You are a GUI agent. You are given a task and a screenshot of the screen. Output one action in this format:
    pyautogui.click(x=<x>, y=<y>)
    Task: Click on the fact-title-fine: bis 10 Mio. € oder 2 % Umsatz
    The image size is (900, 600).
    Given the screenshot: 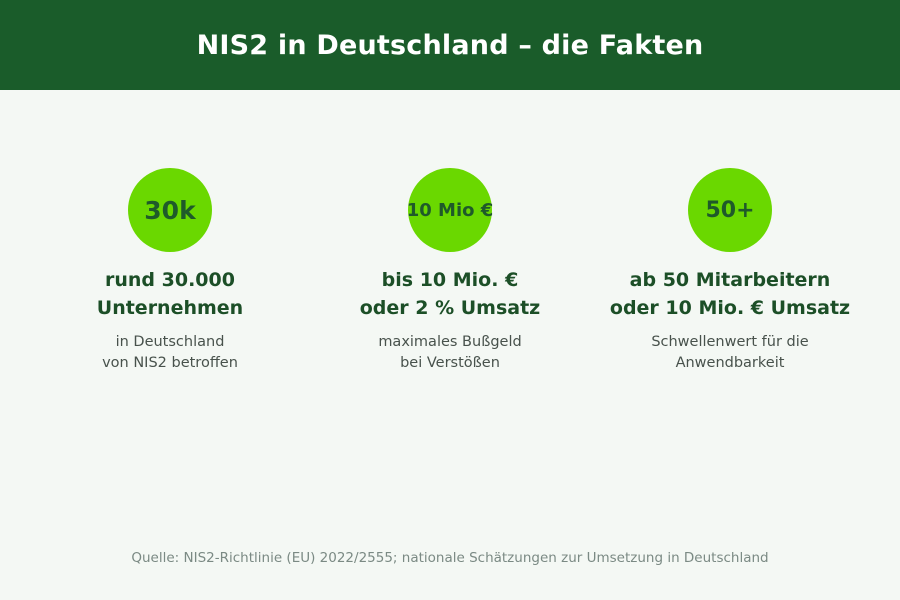 What is the action you would take?
    pyautogui.click(x=450, y=294)
    